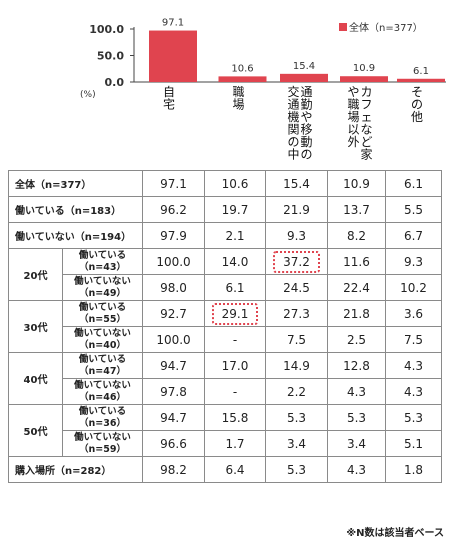 The width and height of the screenshot is (452, 543). Describe the element at coordinates (102, 261) in the screenshot. I see `row-label: 働いている （n=43）` at that location.